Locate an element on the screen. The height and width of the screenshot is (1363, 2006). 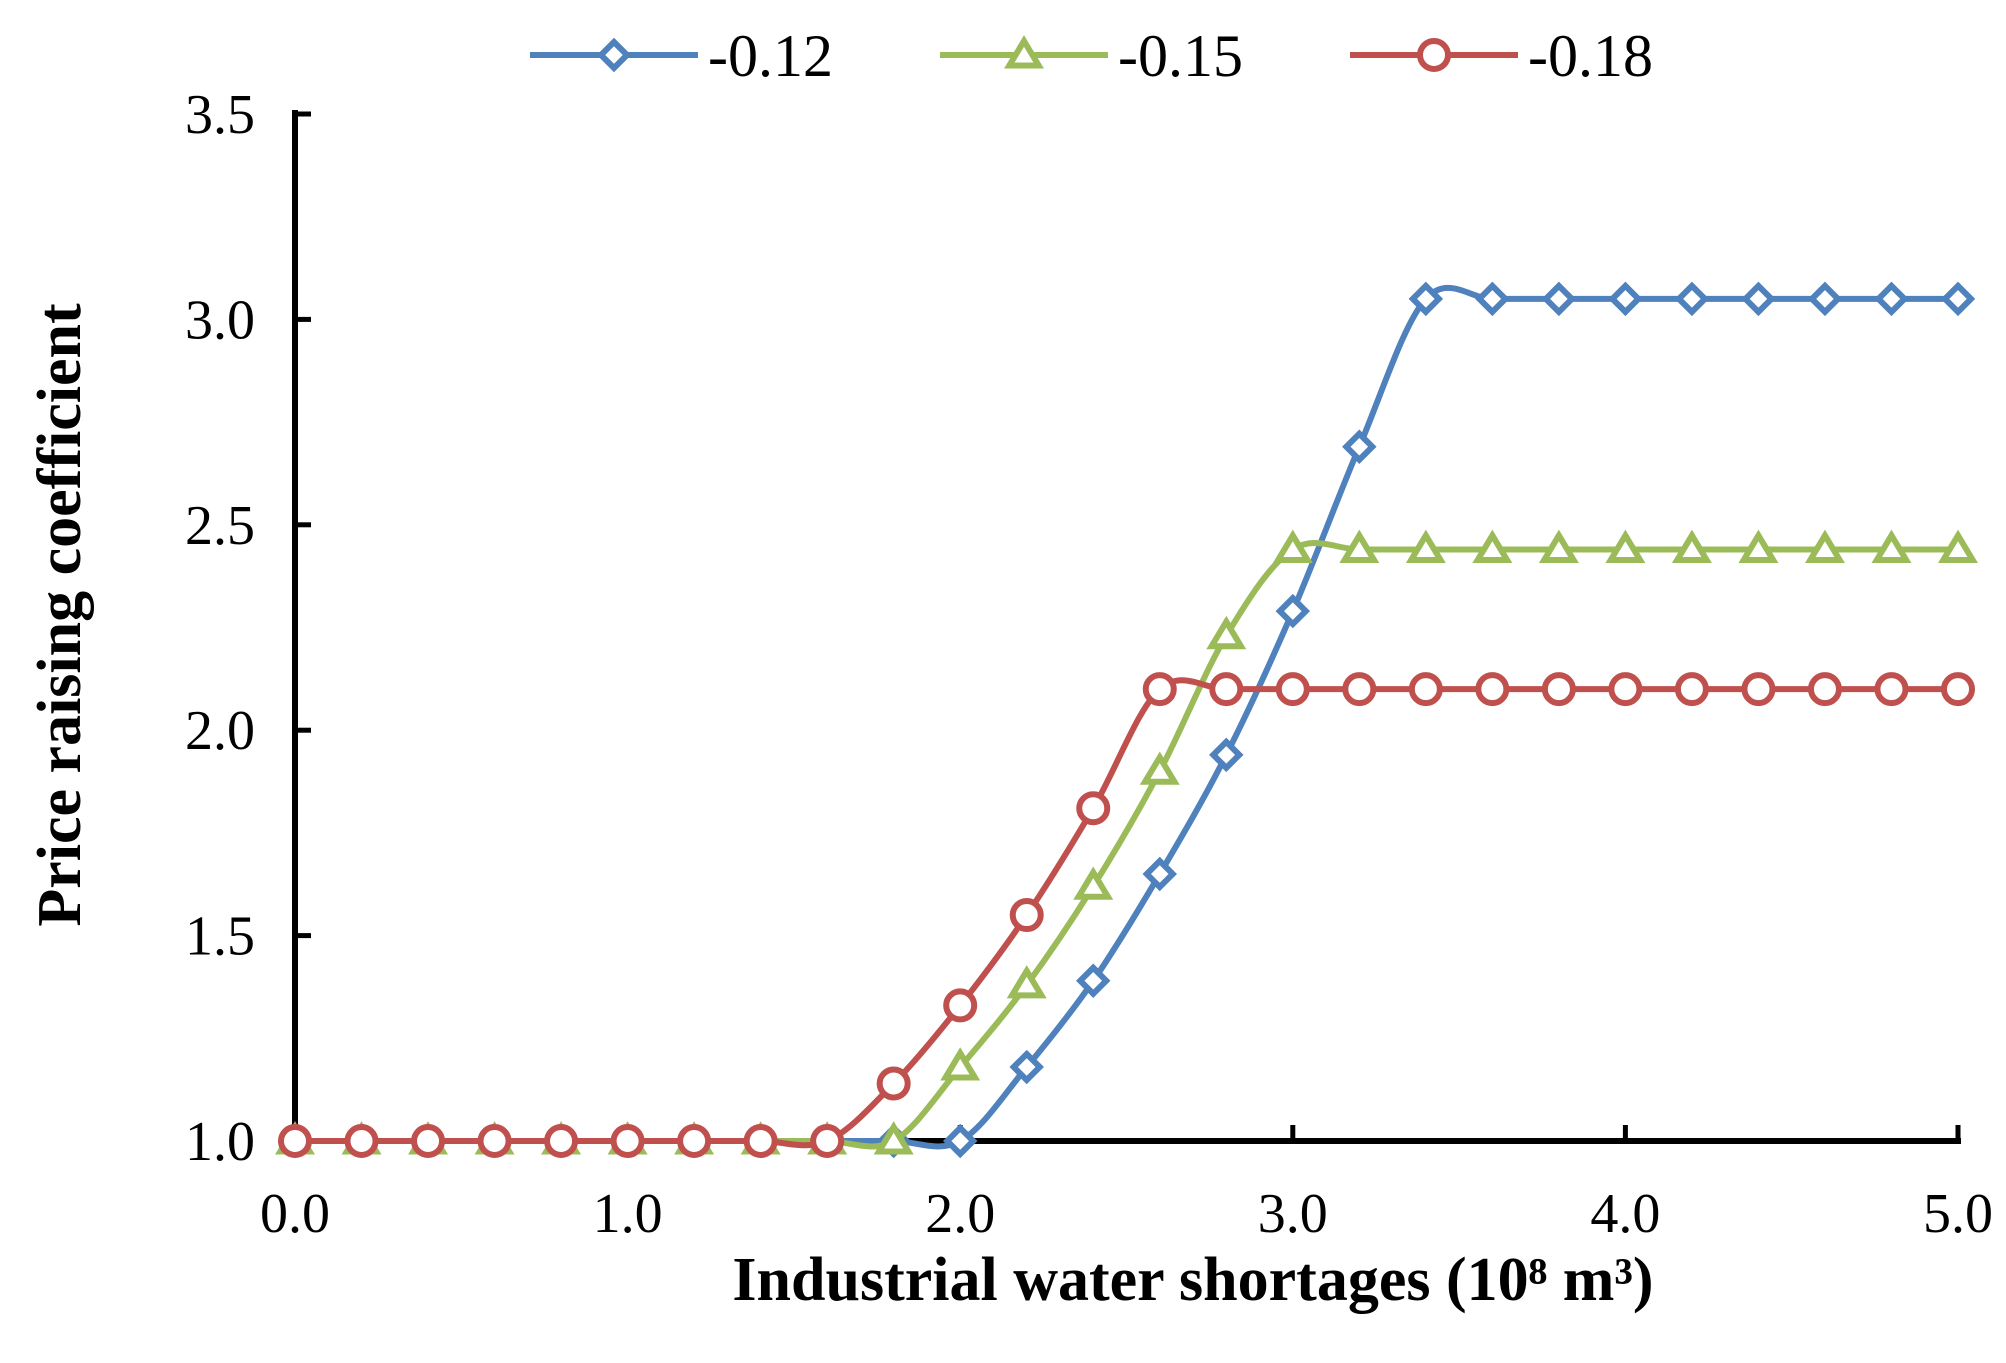
x-tick-label: 4.0 is located at coordinates (1625, 1214).